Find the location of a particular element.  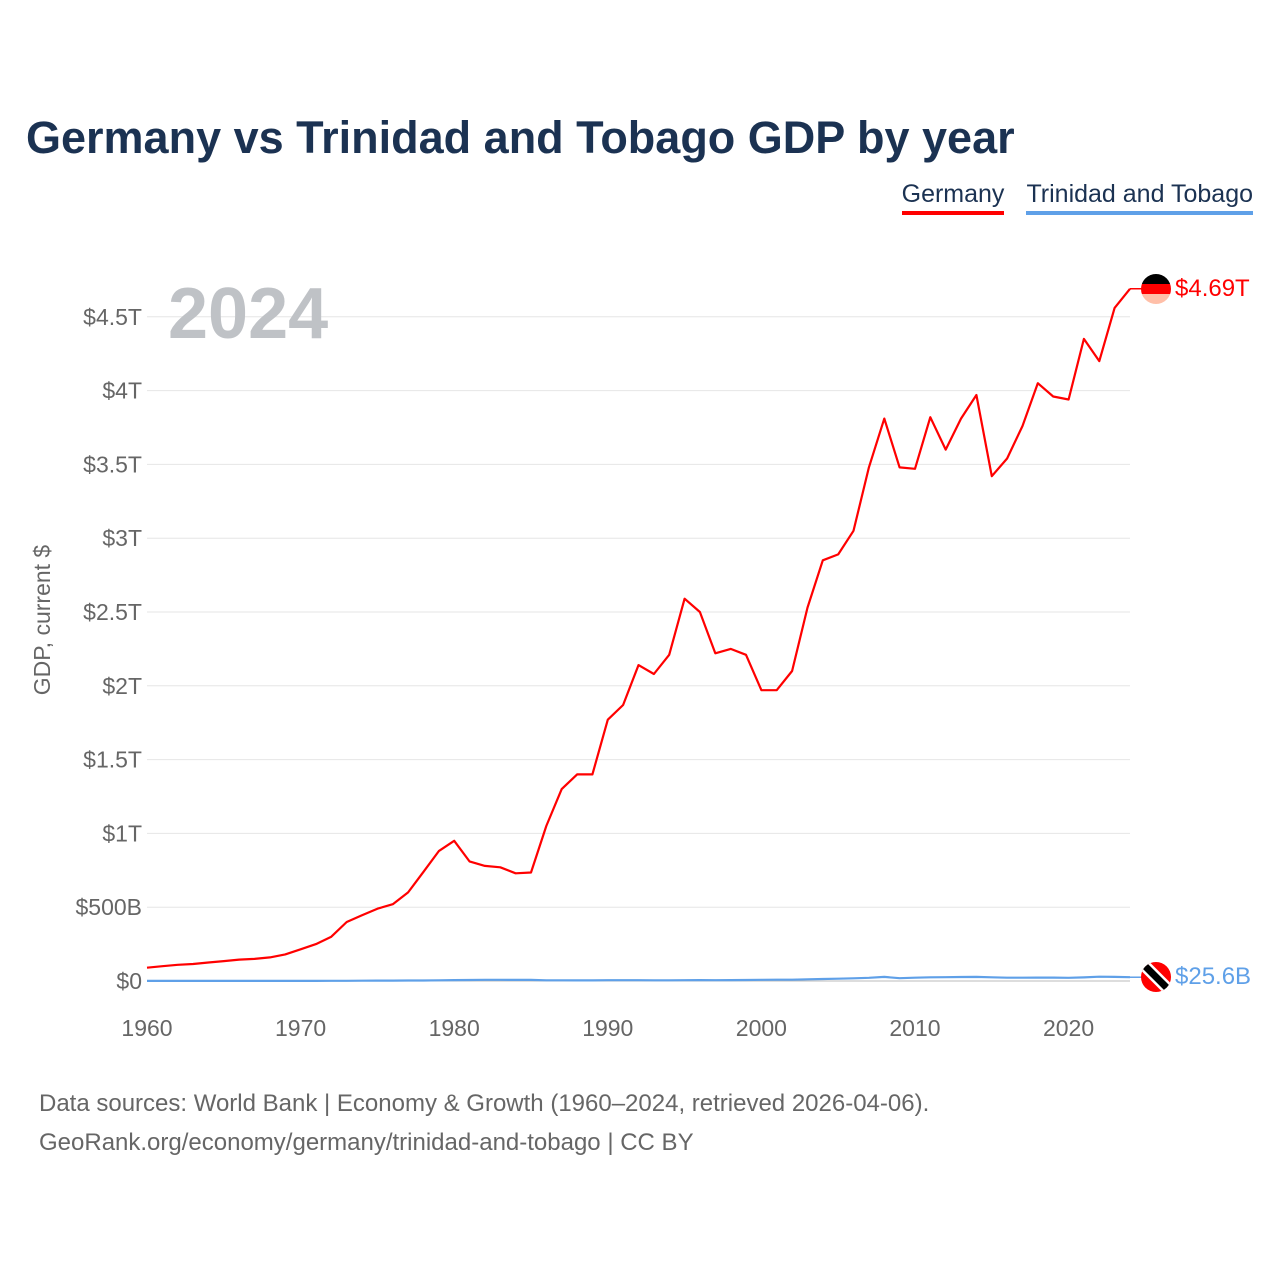

x-tick-labels: 1960 1970 1980 1990 2000 2010 2020 is located at coordinates (607, 1028).